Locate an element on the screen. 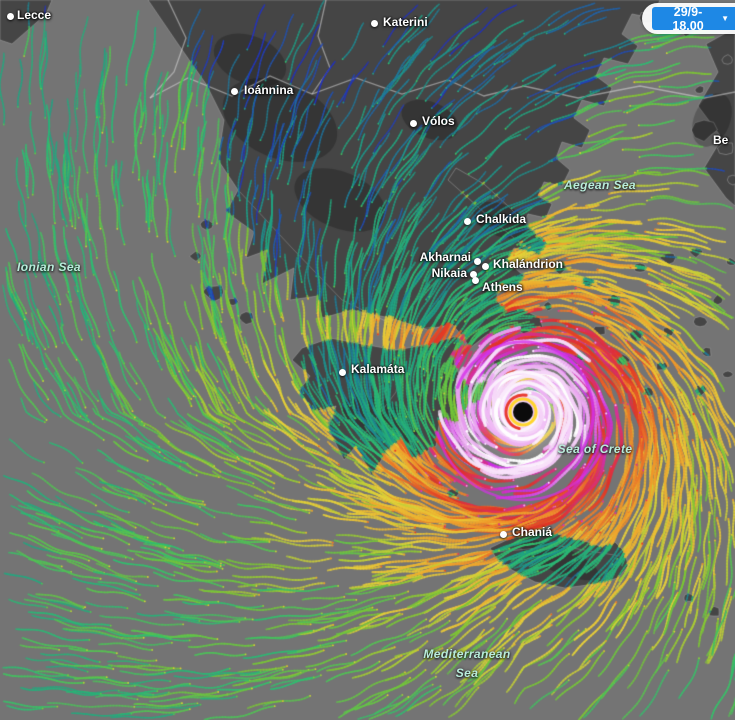 This screenshot has width=735, height=720. city-label: Khalándrion is located at coordinates (528, 264).